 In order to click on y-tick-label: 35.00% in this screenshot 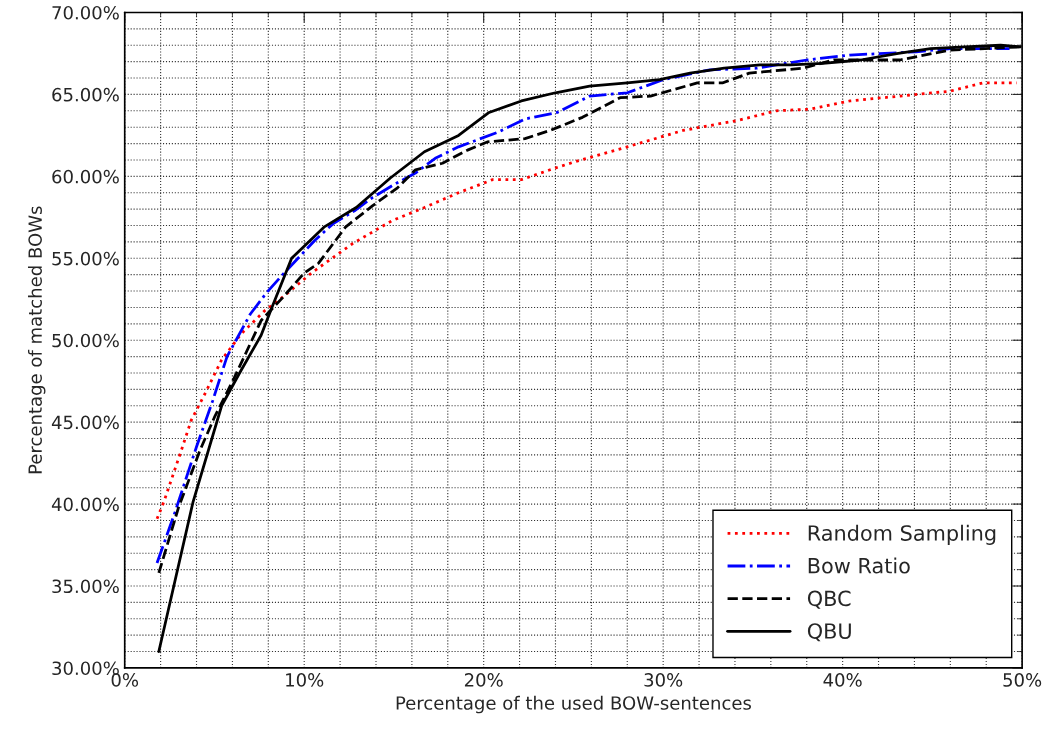, I will do `click(85, 586)`.